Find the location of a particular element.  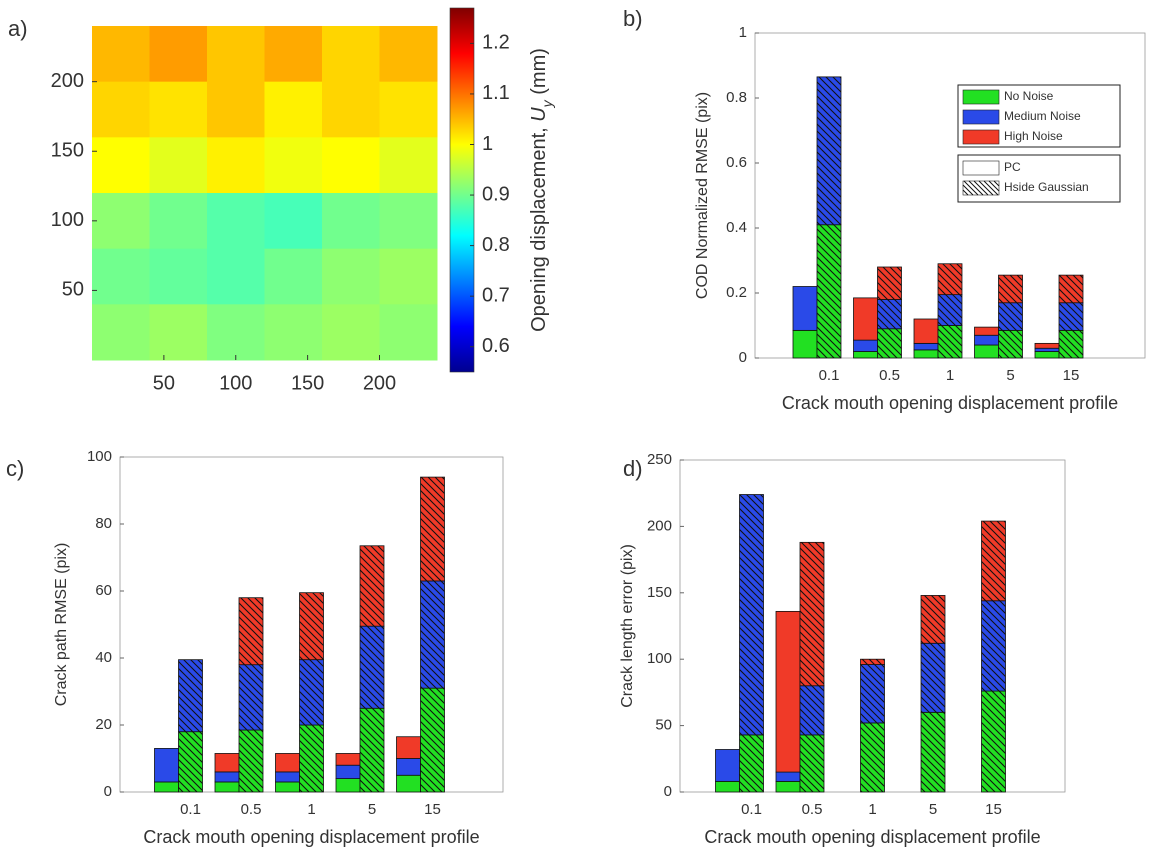

colorbar-label-part: Opening displacement, is located at coordinates (539, 227).